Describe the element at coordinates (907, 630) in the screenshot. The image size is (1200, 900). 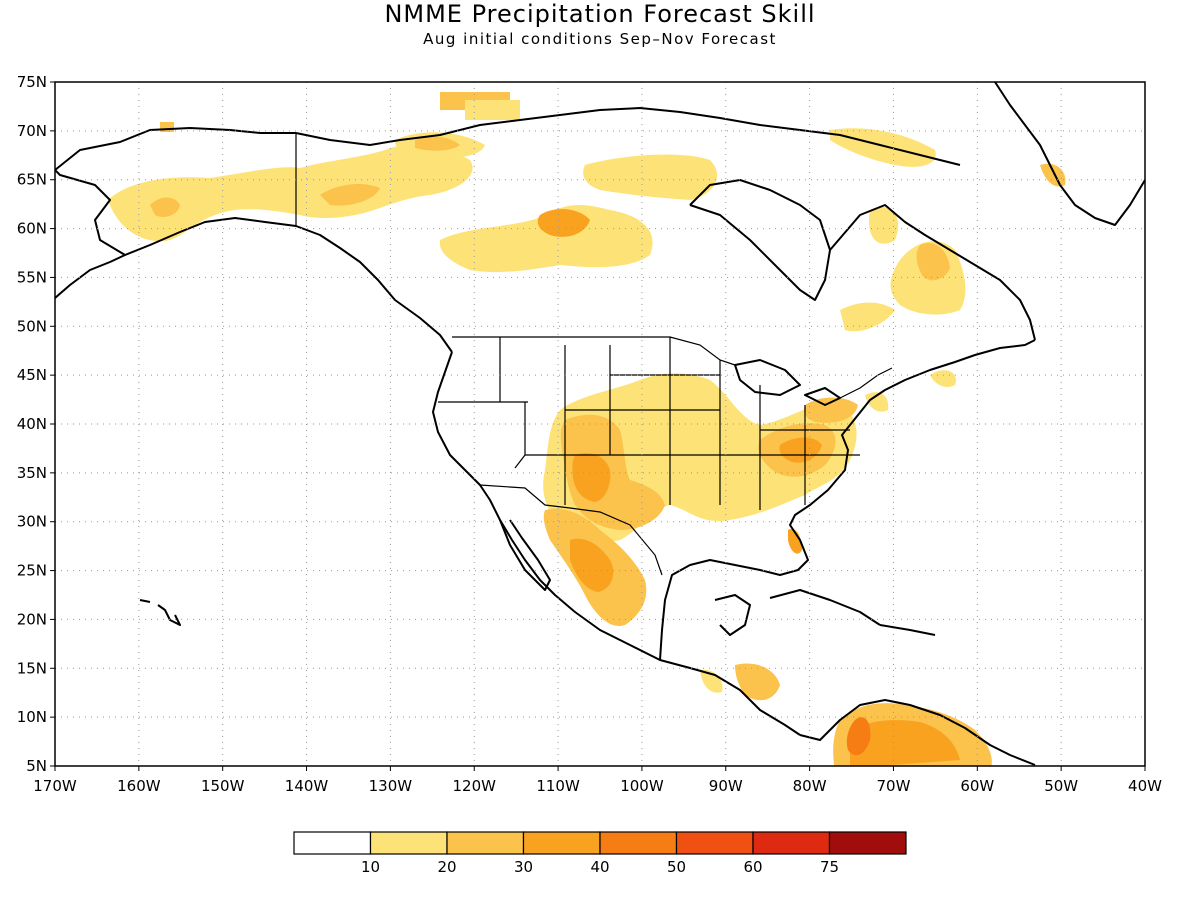
I see `coastline-hispaniola` at that location.